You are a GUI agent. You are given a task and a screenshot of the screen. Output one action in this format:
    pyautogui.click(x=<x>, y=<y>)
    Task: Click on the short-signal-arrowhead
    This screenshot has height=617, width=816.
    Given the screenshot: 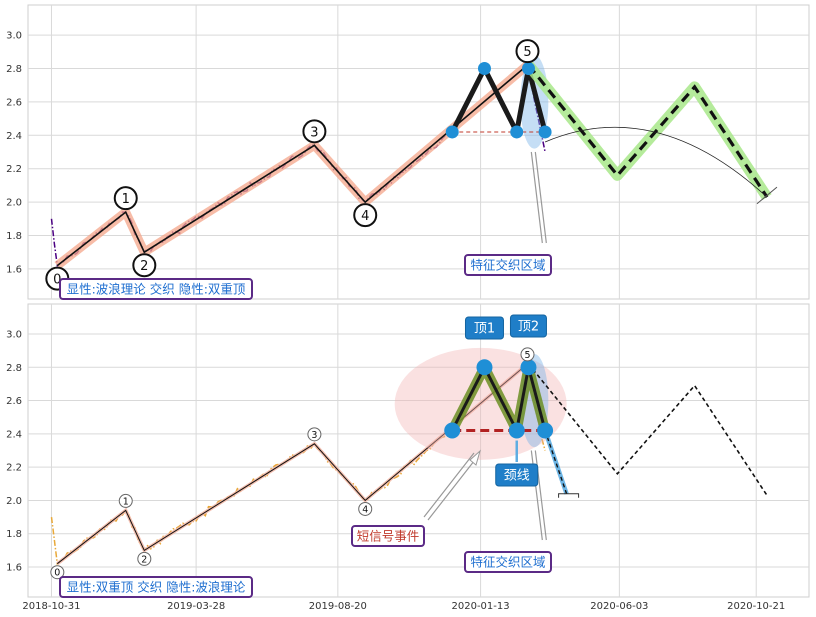 What is the action you would take?
    pyautogui.click(x=475, y=457)
    